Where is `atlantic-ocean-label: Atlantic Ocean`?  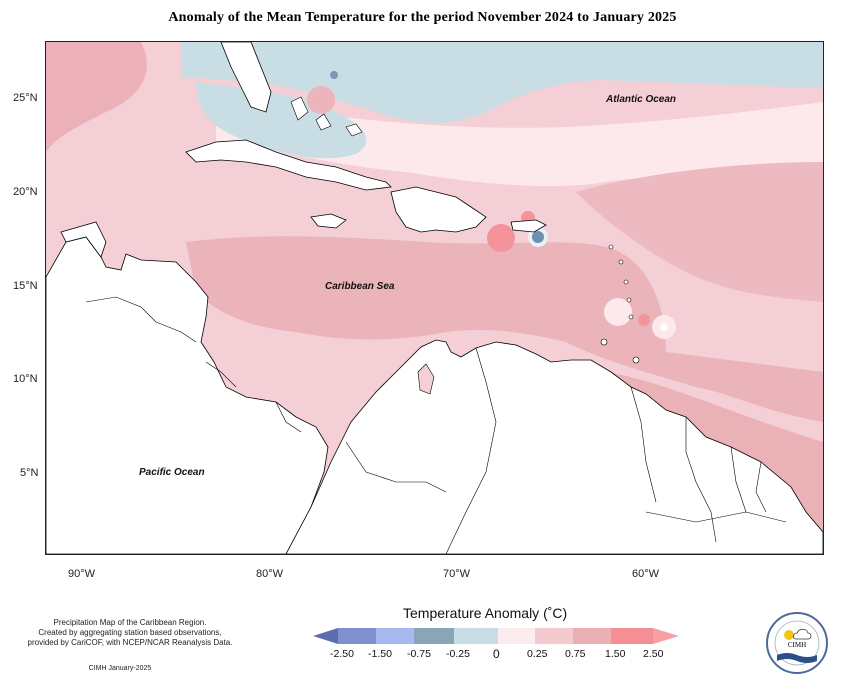 atlantic-ocean-label: Atlantic Ocean is located at coordinates (641, 99).